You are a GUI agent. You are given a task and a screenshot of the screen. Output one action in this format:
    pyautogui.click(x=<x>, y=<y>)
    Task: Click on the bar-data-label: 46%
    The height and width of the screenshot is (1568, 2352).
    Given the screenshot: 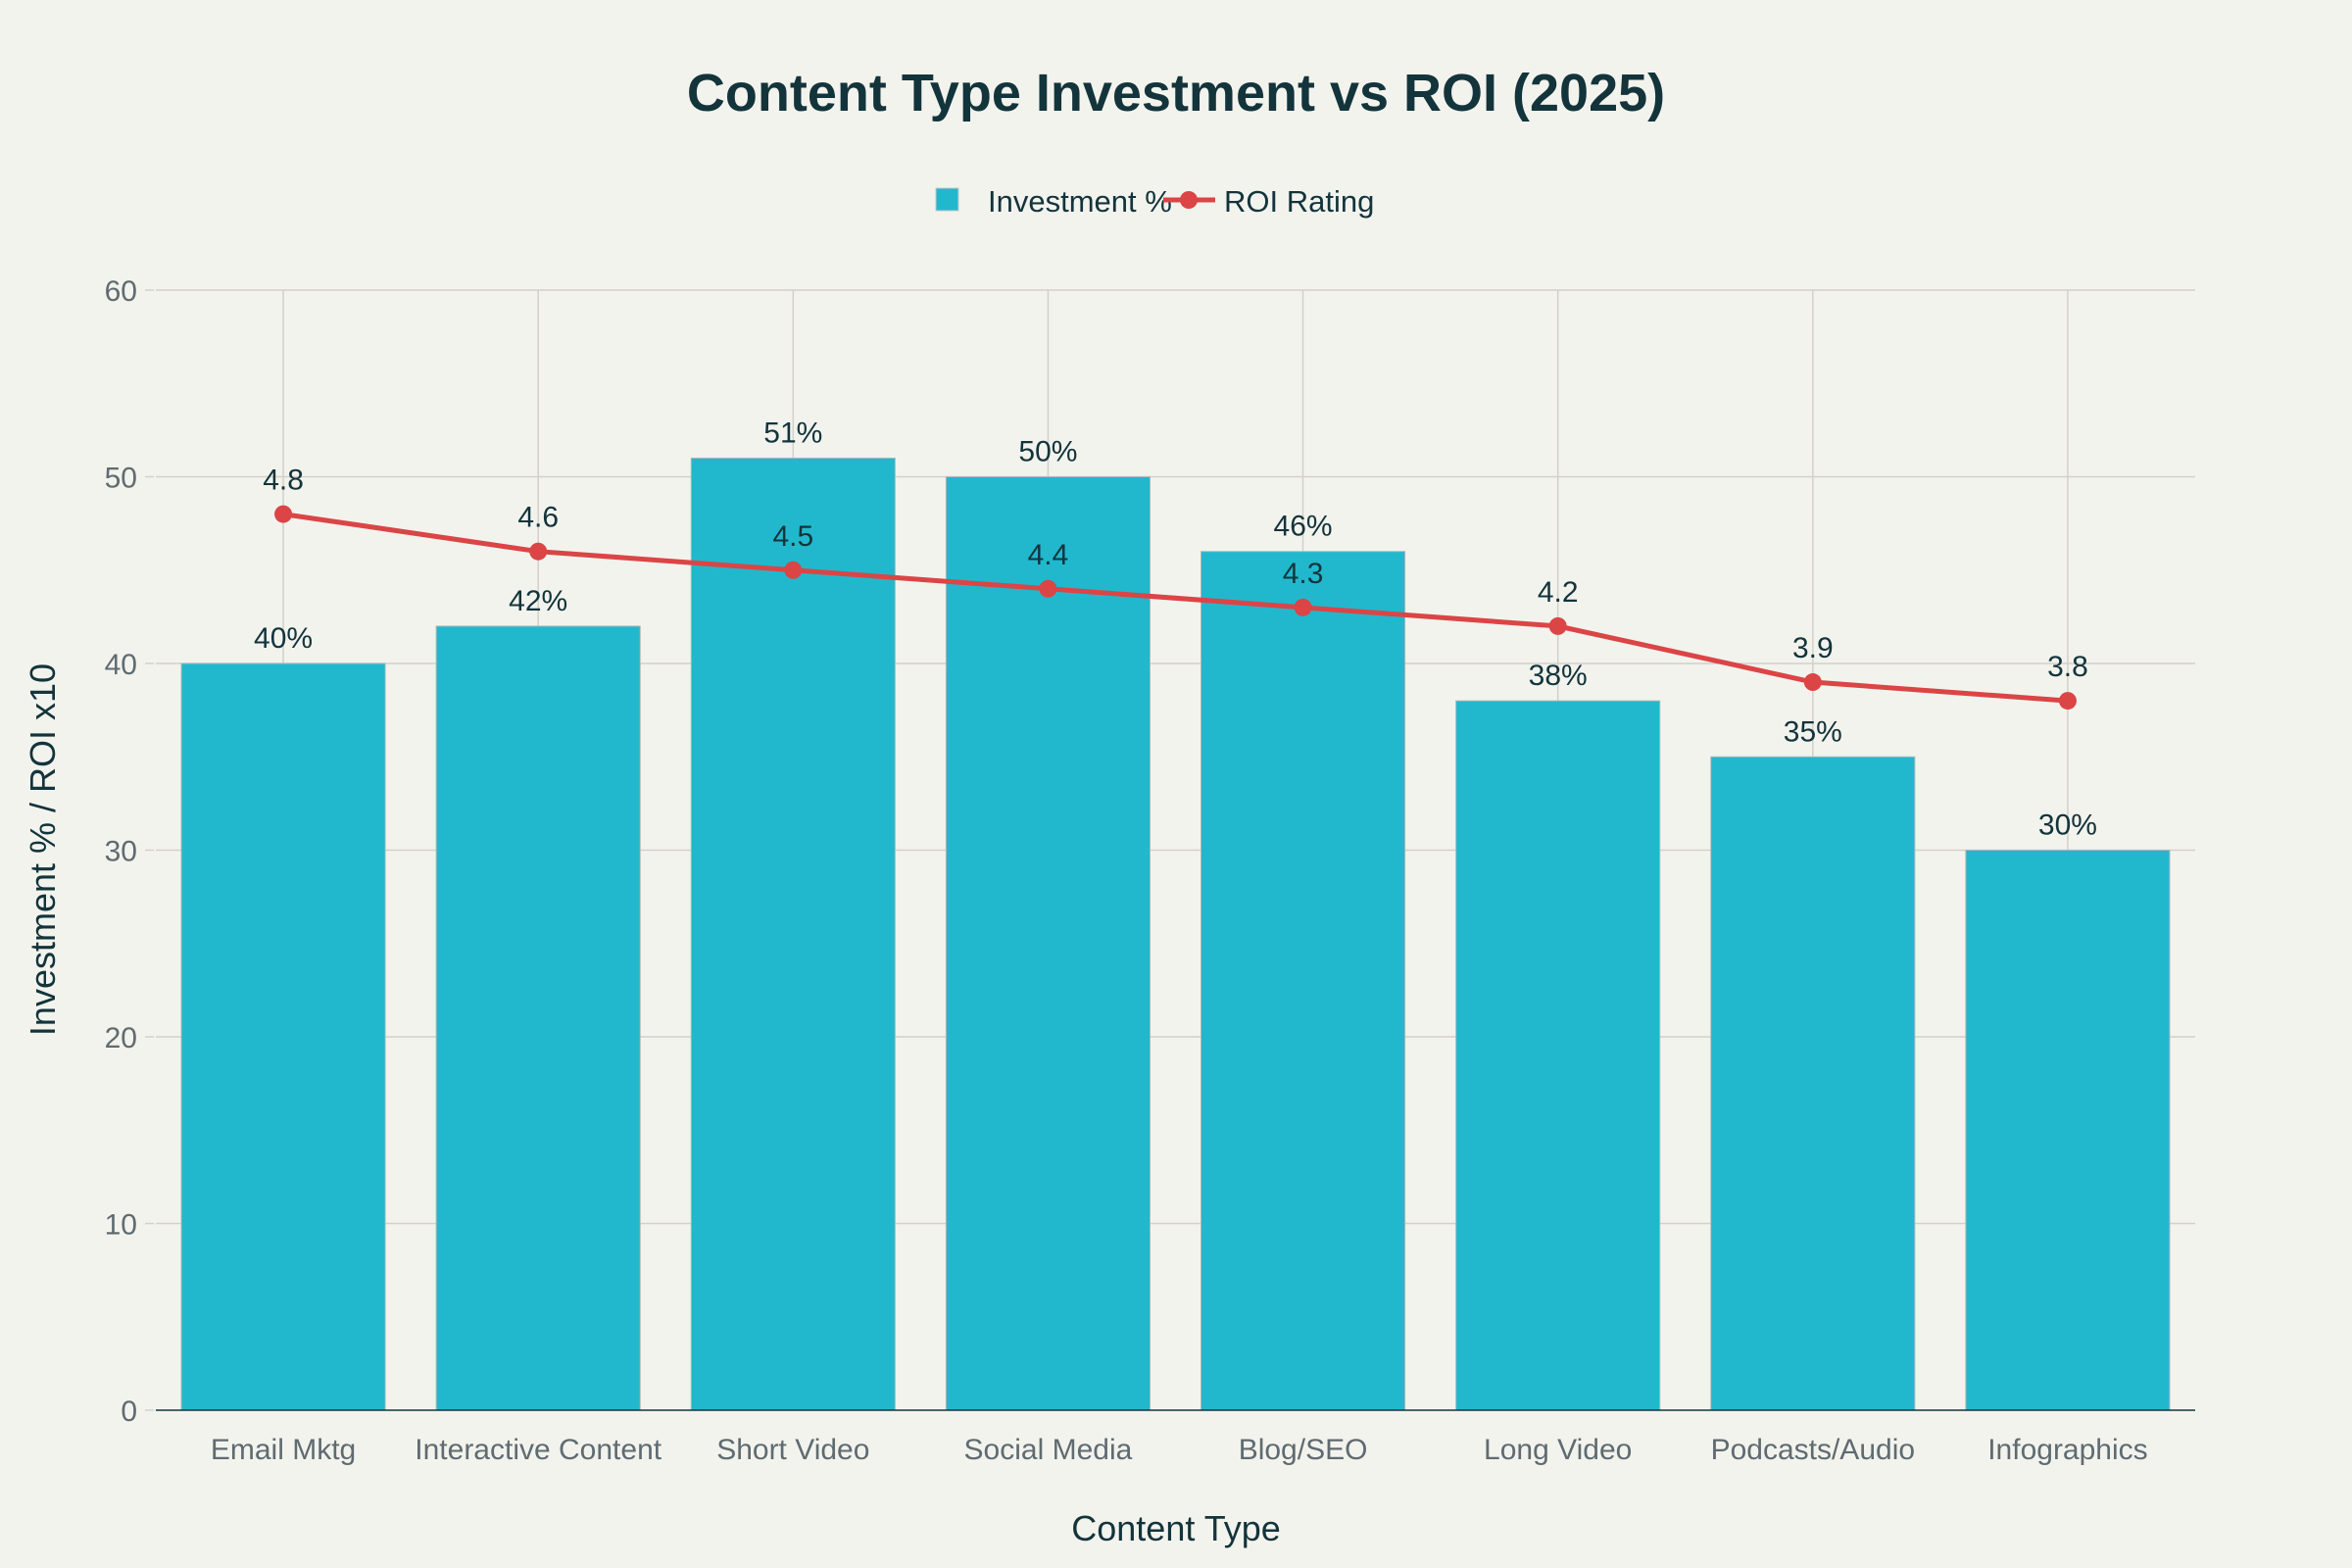 What is the action you would take?
    pyautogui.click(x=1303, y=527)
    